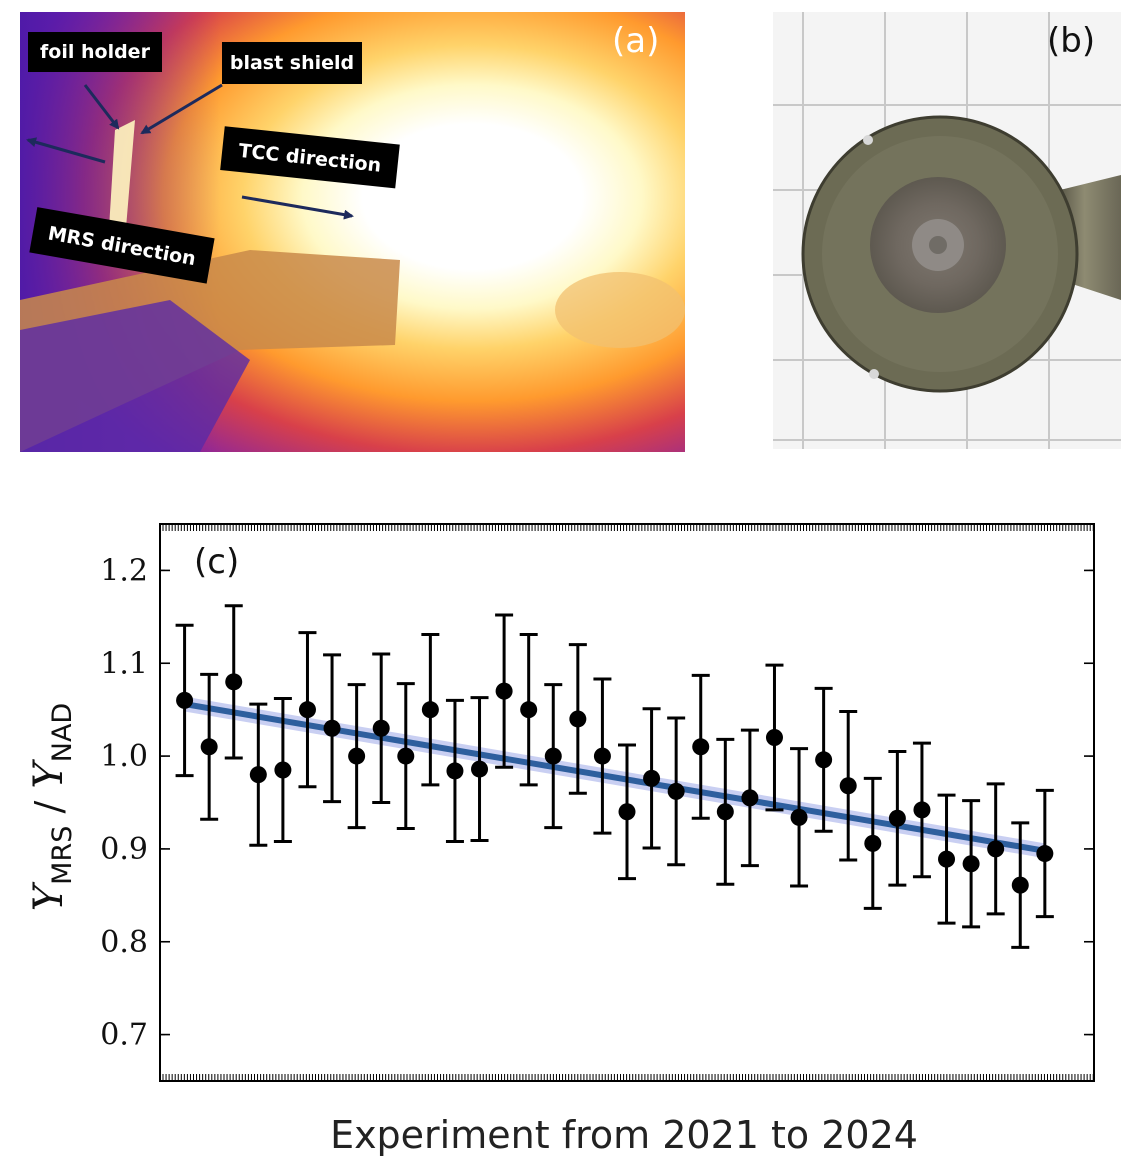 The image size is (1132, 1170). What do you see at coordinates (124, 663) in the screenshot?
I see `y-tick-label: 1.1` at bounding box center [124, 663].